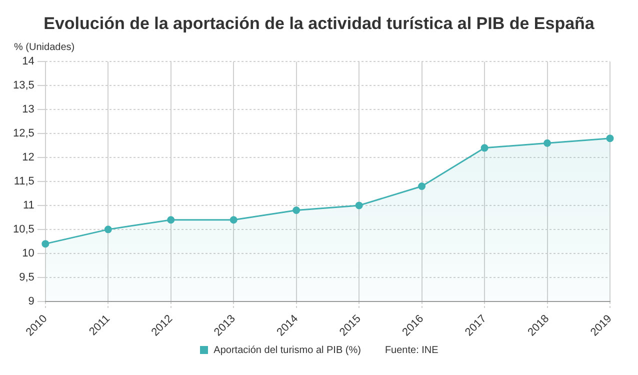 This screenshot has height=375, width=638. What do you see at coordinates (23, 229) in the screenshot?
I see `y-tick-label: 10,5` at bounding box center [23, 229].